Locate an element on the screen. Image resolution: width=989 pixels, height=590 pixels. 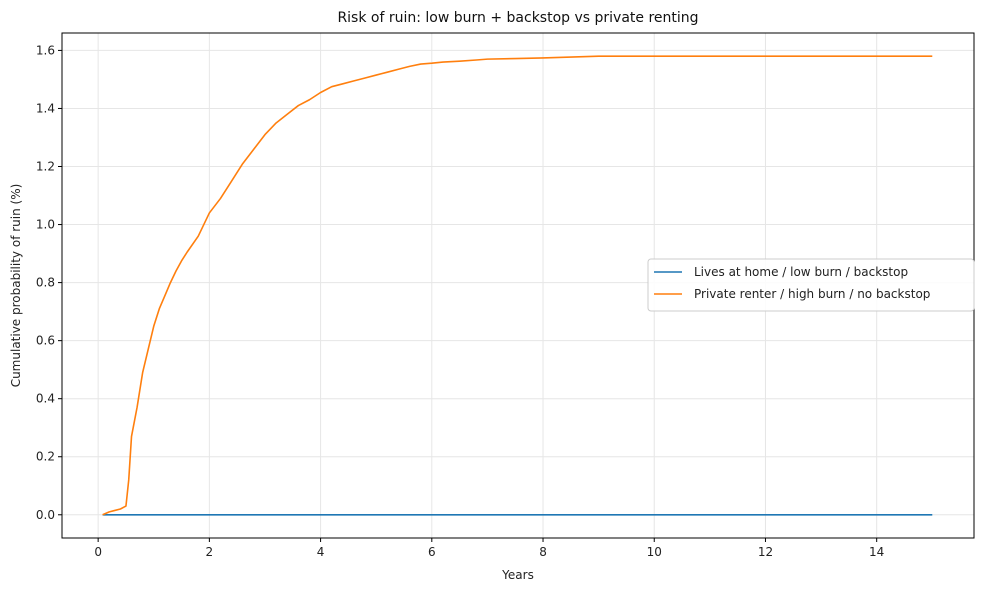
x-axis-label: Years is located at coordinates (517, 575).